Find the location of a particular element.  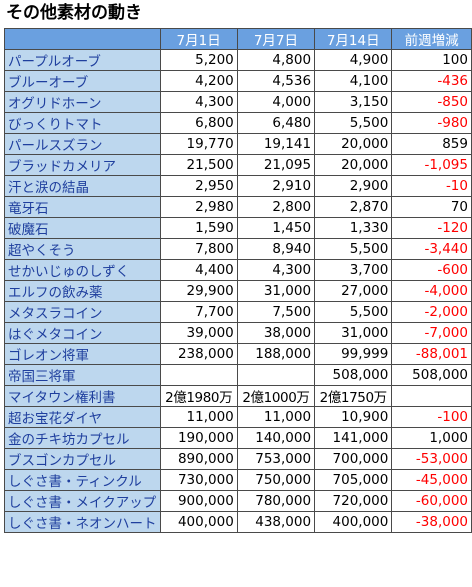

price-jul1-cell: 39,000 is located at coordinates (198, 333).